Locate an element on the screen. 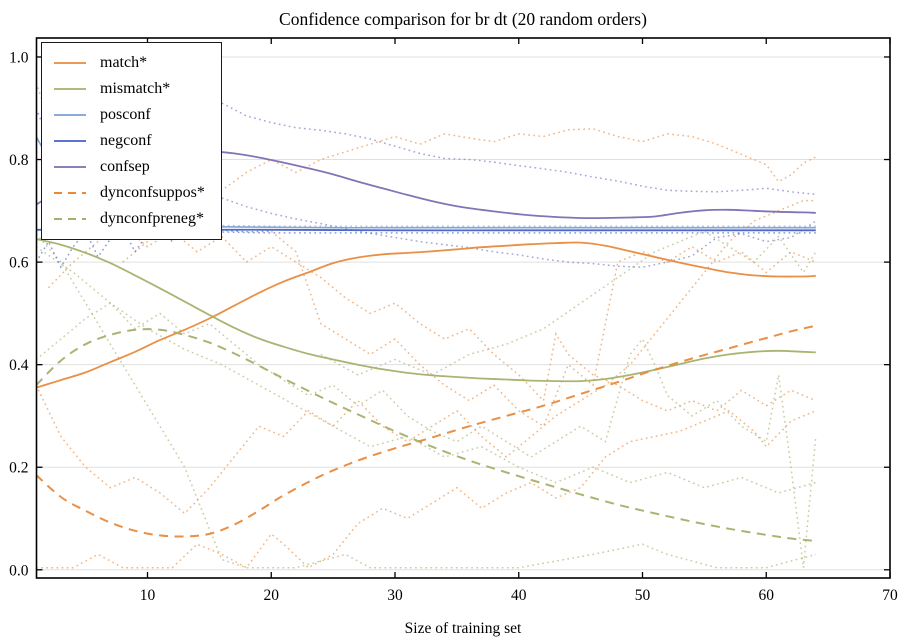  legend-line-sample-confsep is located at coordinates (70, 167).